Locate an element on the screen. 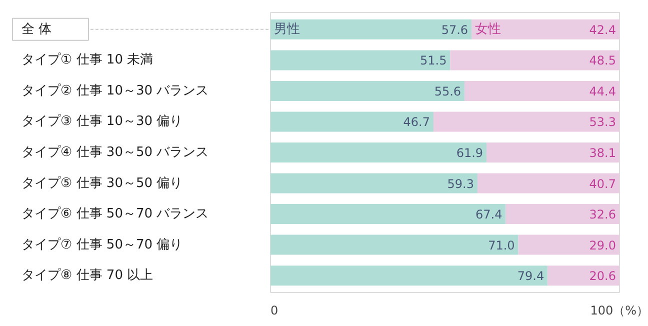 The width and height of the screenshot is (648, 326). x-tick-label: 100（%） is located at coordinates (619, 311).